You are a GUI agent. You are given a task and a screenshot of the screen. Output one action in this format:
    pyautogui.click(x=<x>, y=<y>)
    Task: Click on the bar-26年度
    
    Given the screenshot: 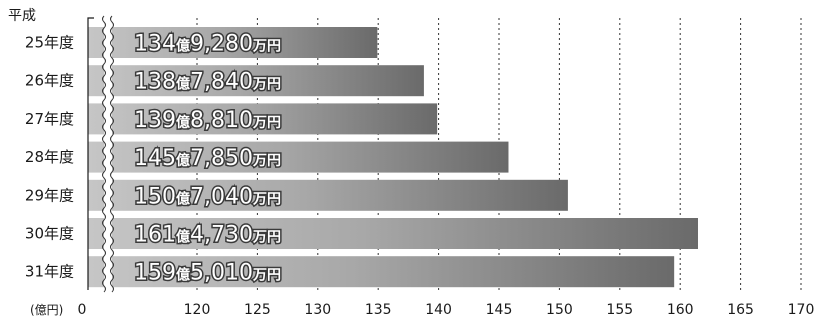 What is the action you would take?
    pyautogui.click(x=256, y=81)
    